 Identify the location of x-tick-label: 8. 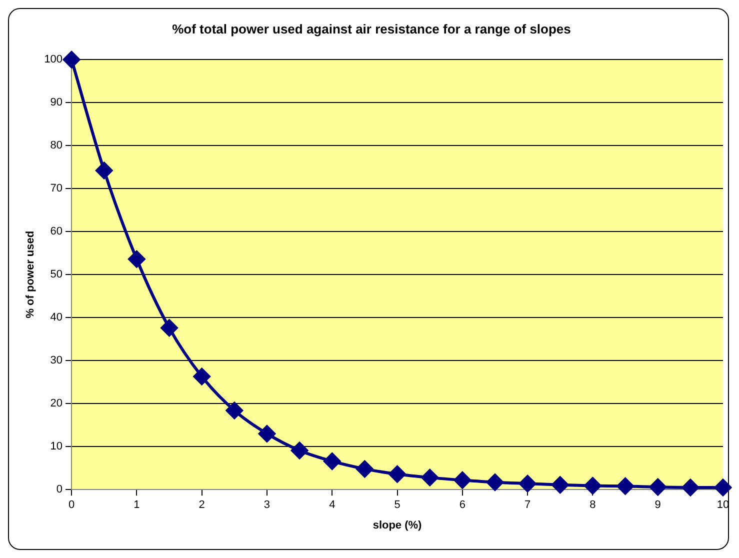
(593, 505).